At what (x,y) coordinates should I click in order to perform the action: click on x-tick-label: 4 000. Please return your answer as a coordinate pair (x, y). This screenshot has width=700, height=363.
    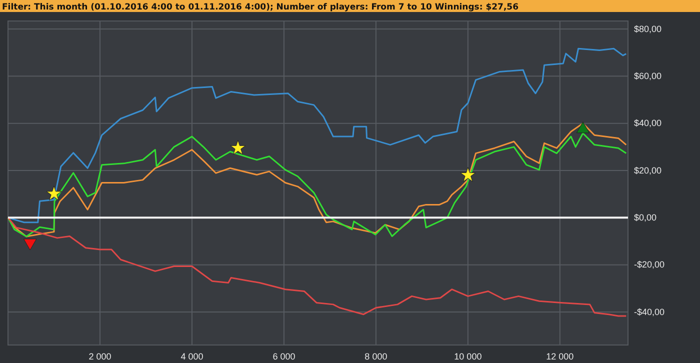
    Looking at the image, I should click on (192, 356).